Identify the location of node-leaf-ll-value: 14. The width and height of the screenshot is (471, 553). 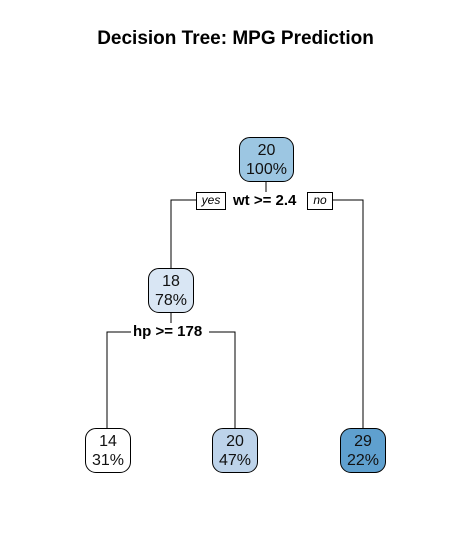
(108, 441).